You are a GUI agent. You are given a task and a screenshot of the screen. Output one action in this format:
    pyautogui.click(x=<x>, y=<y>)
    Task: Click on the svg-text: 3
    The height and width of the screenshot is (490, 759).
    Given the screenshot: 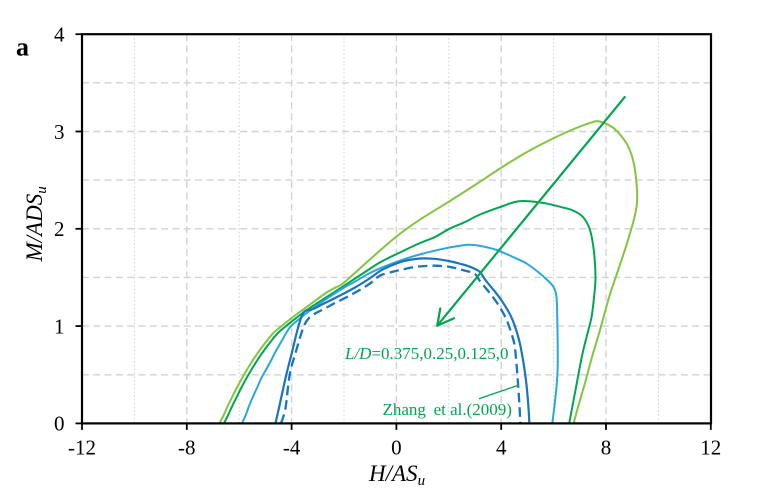 What is the action you would take?
    pyautogui.click(x=59, y=132)
    